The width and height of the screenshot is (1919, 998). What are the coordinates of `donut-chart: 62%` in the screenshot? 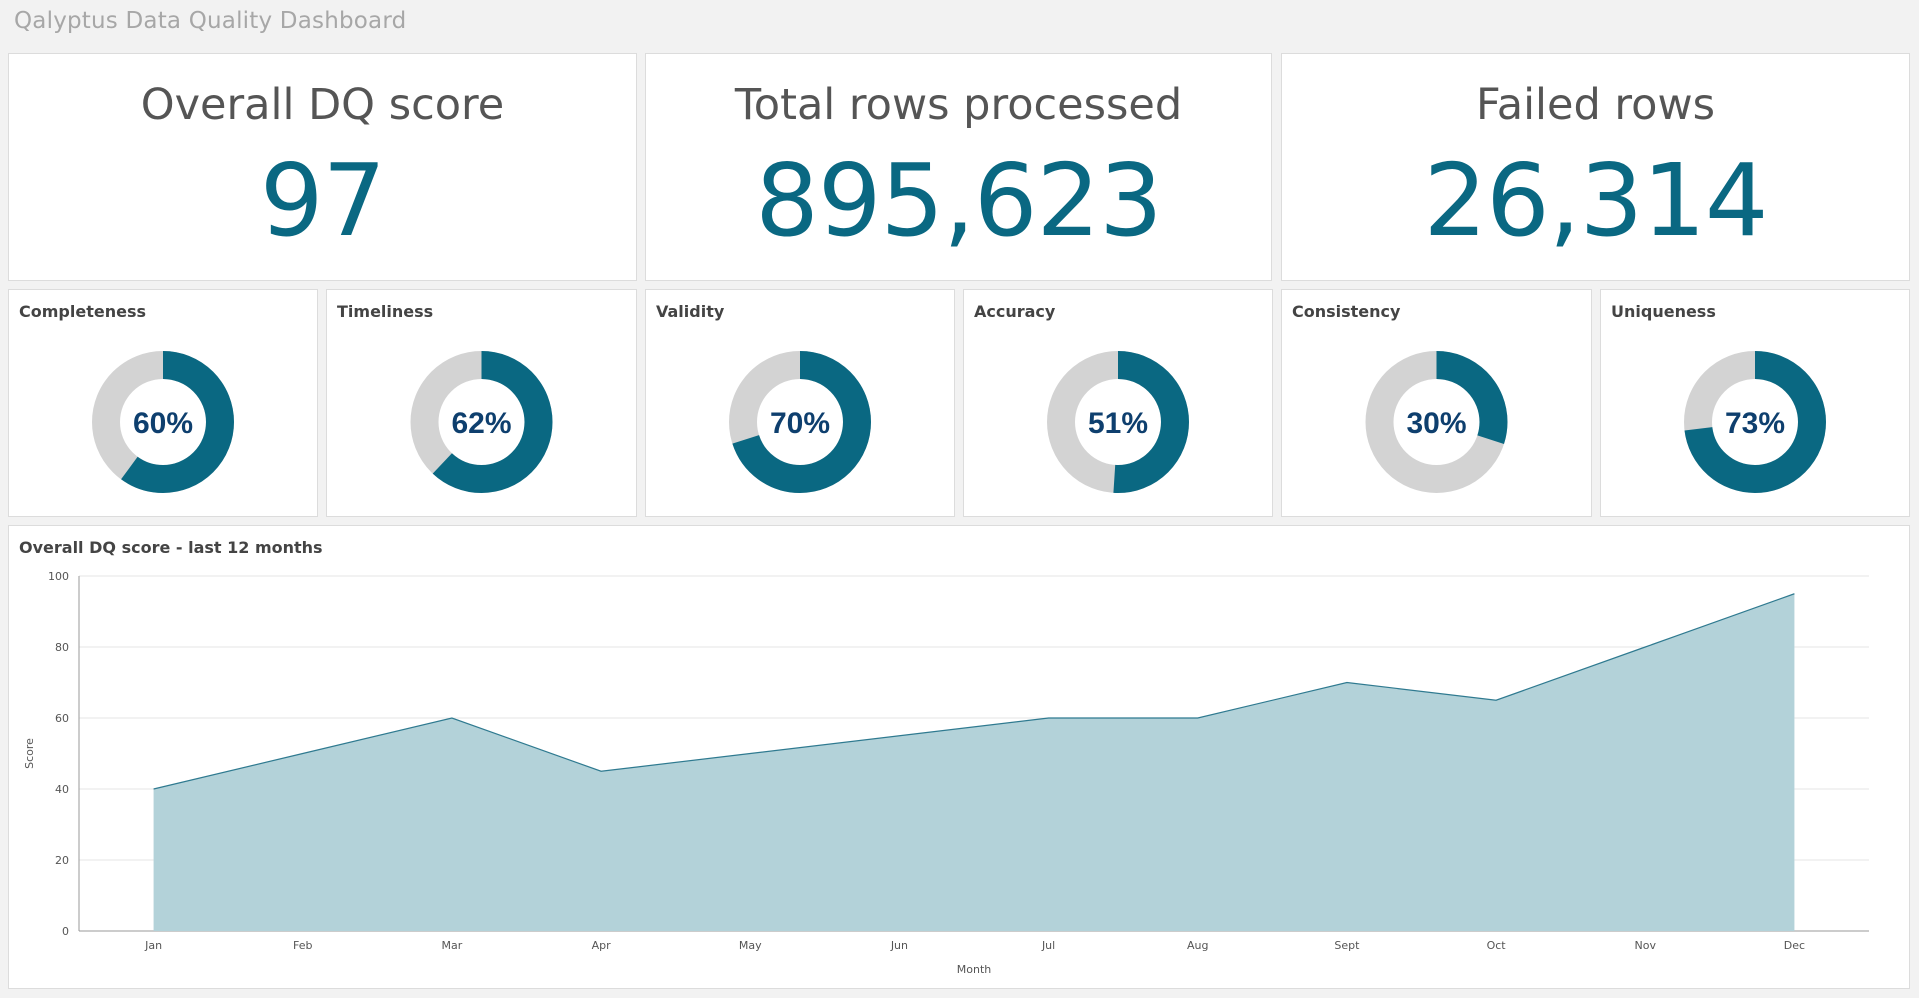 It's located at (481, 422).